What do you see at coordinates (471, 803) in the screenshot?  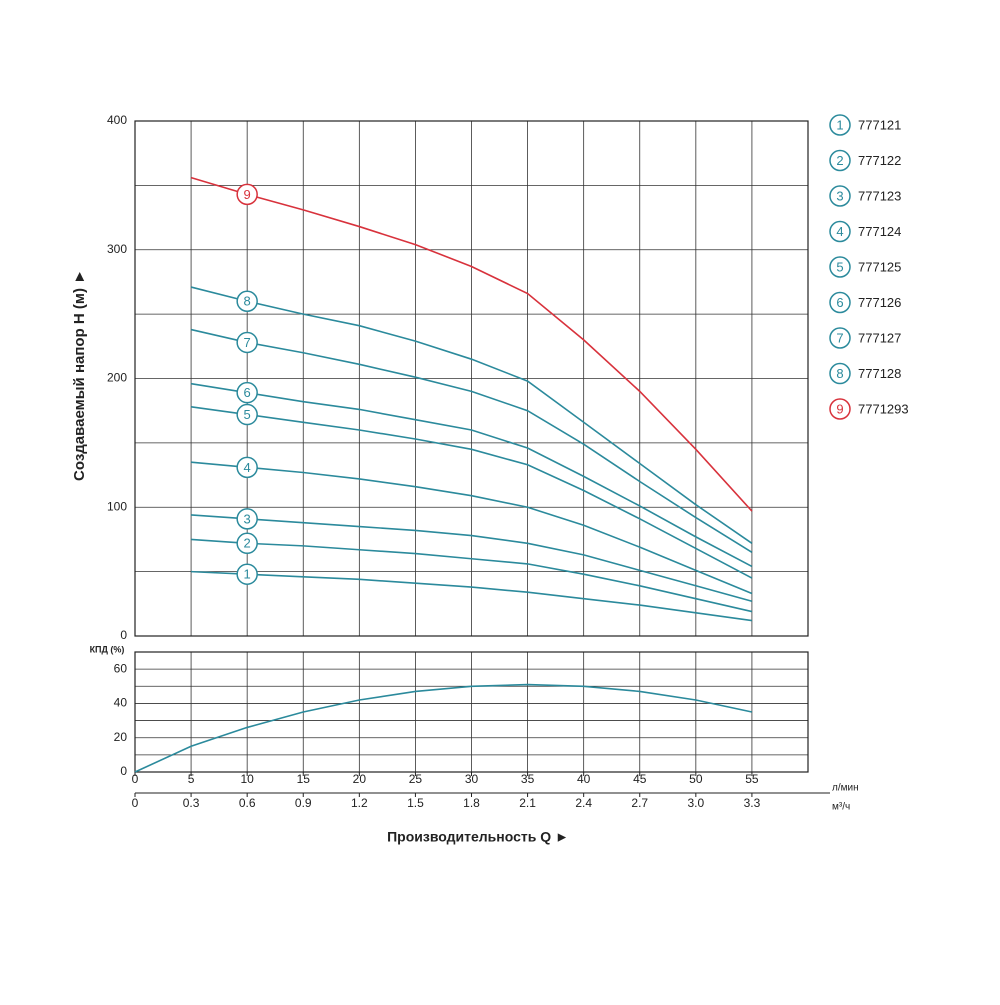 I see `x2-tick-label: 1.8` at bounding box center [471, 803].